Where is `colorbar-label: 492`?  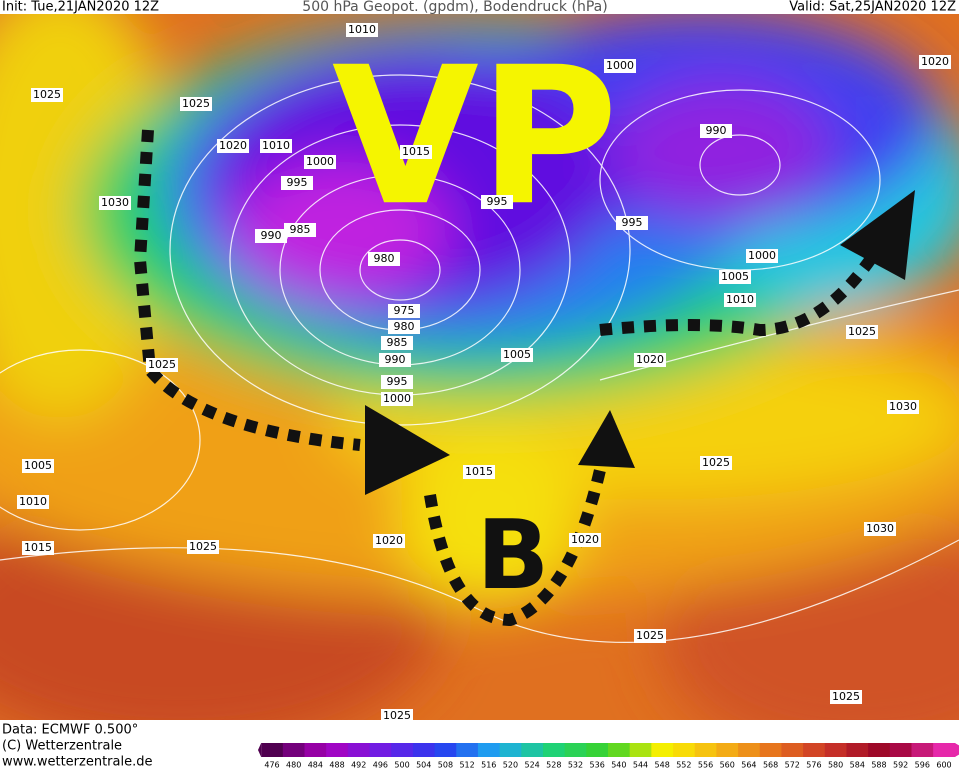
colorbar-label: 492 is located at coordinates (358, 765).